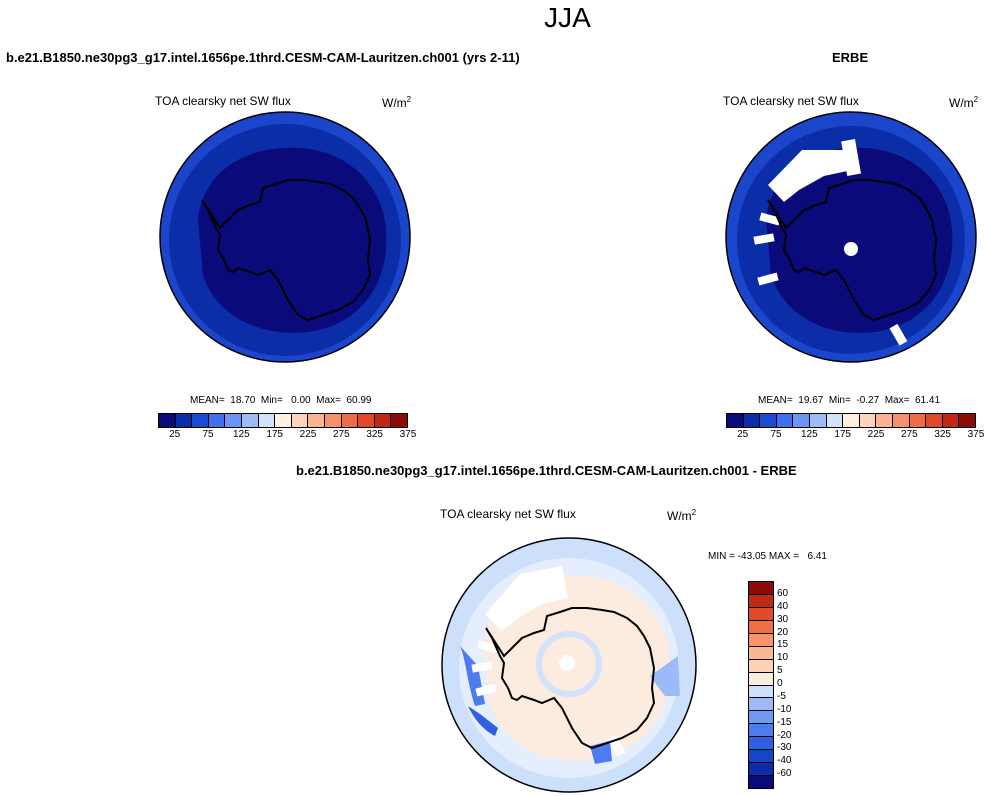 This screenshot has width=985, height=796. I want to click on model-stats: MEAN= 18.70 Min= 0.00 Max= 60.99, so click(281, 400).